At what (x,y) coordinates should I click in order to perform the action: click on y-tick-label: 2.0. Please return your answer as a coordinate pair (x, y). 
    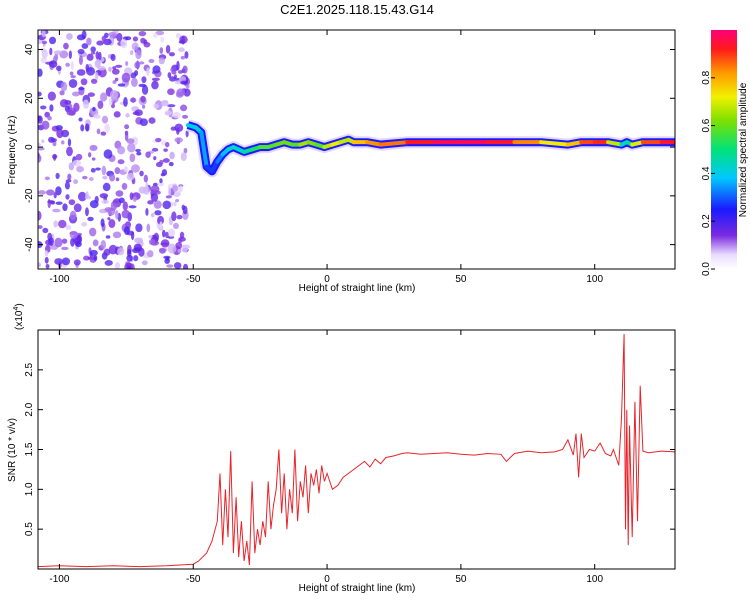
    Looking at the image, I should click on (29, 409).